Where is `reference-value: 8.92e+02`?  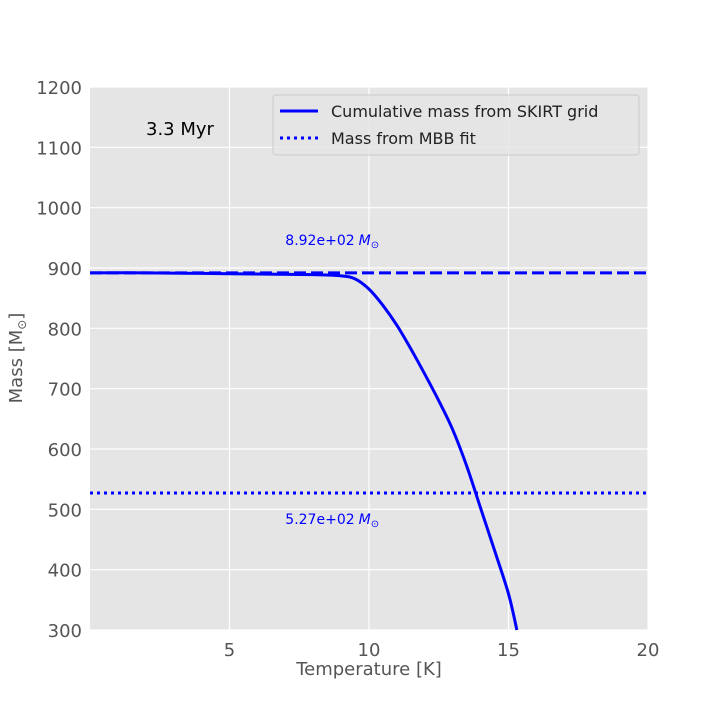
reference-value: 8.92e+02 is located at coordinates (319, 241).